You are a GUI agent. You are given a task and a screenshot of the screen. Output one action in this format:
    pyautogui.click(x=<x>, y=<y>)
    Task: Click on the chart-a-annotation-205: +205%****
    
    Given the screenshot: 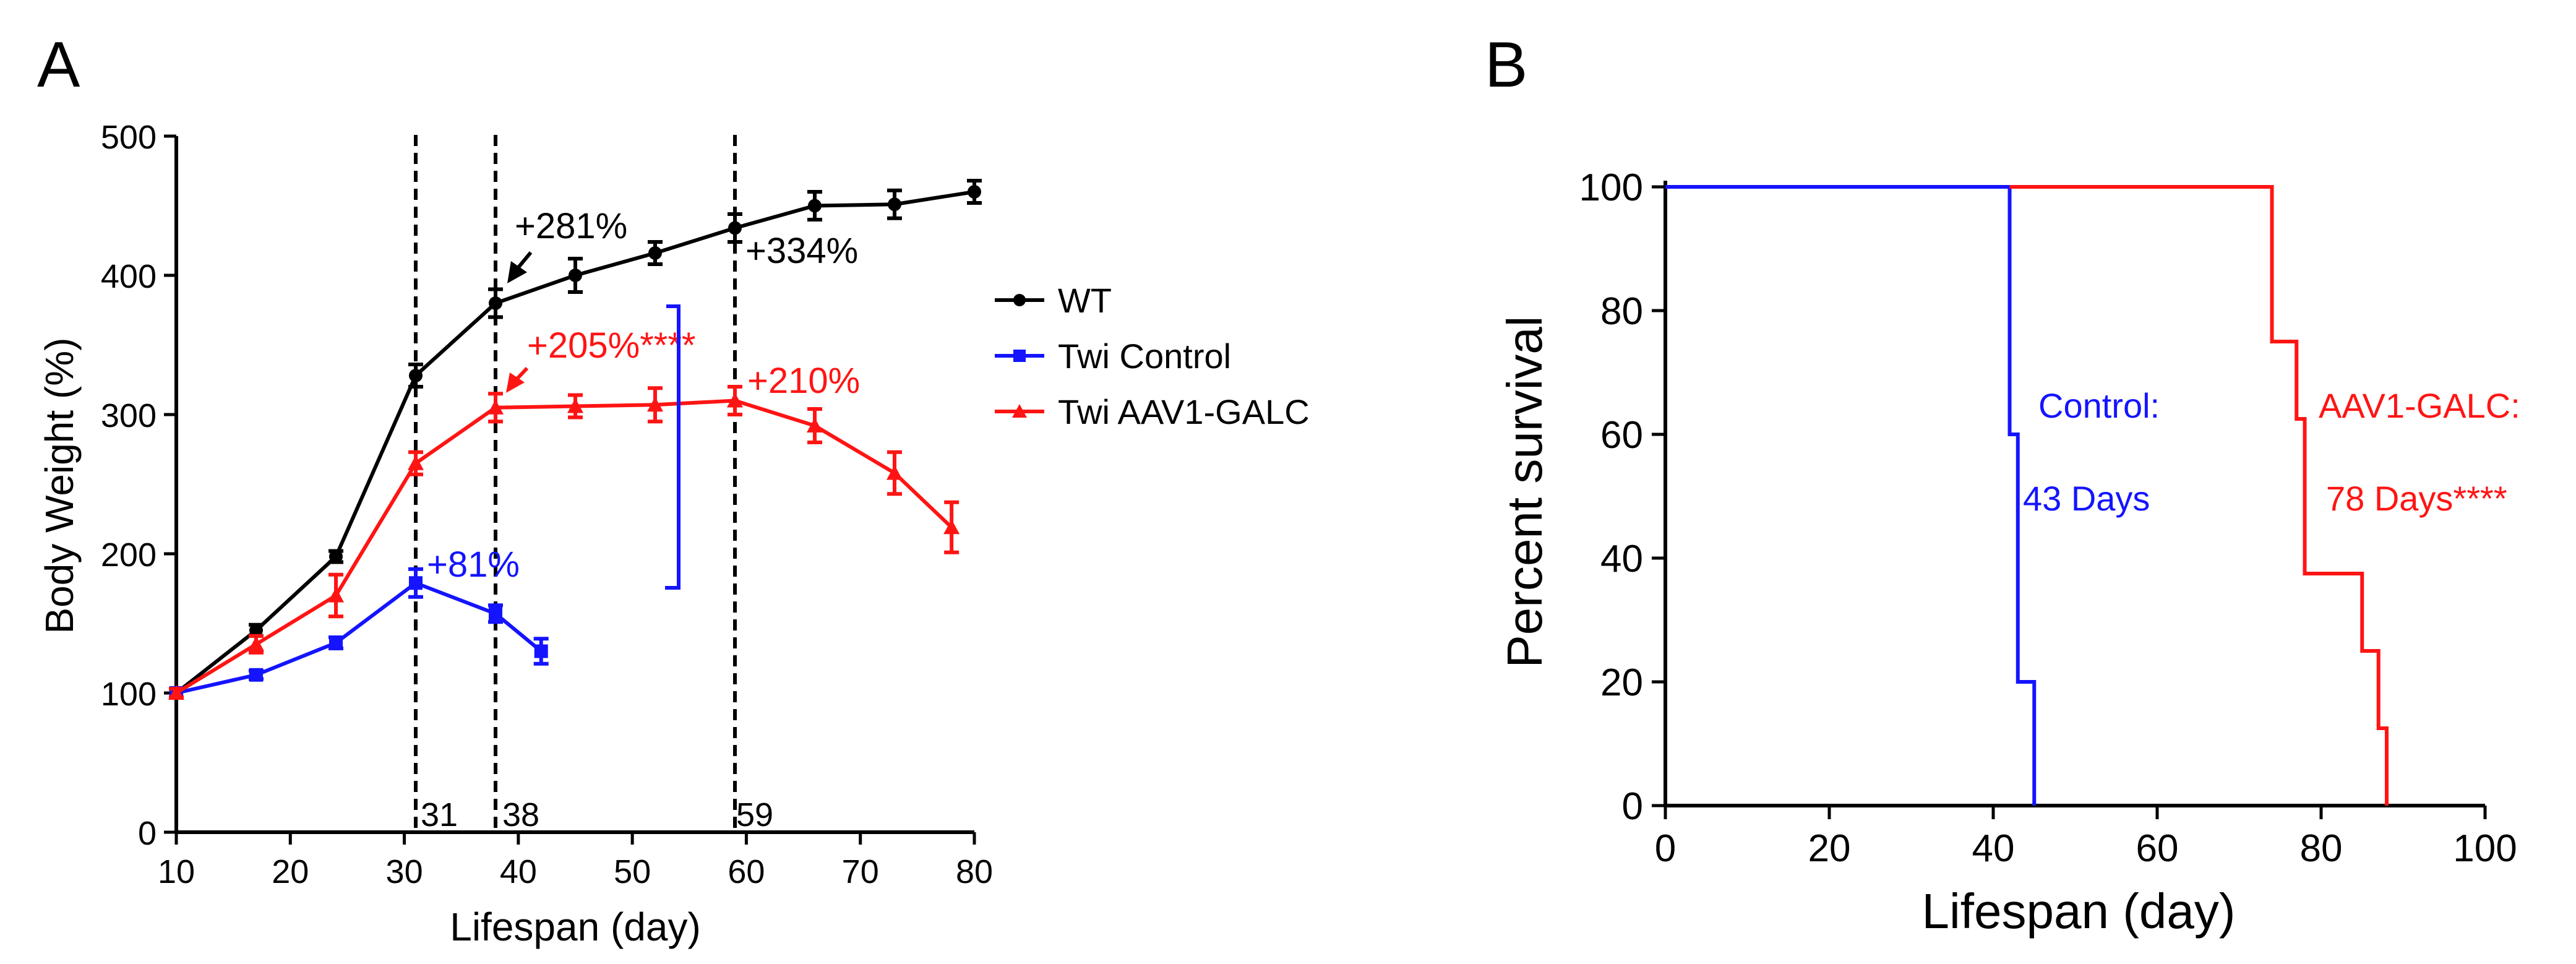 What is the action you would take?
    pyautogui.click(x=611, y=345)
    